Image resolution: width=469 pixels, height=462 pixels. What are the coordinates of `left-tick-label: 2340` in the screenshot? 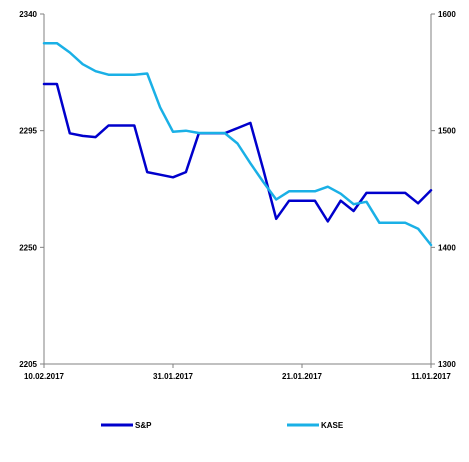 It's located at (28, 14).